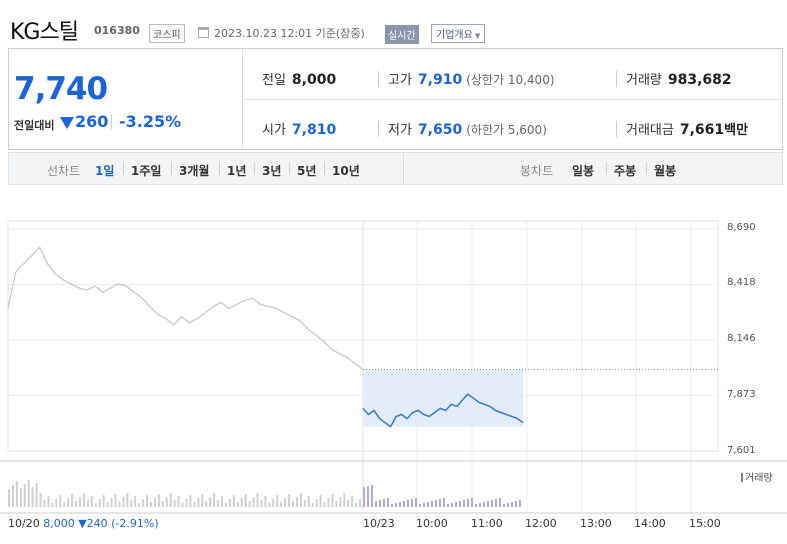 This screenshot has width=787, height=544. I want to click on today-price-line, so click(443, 410).